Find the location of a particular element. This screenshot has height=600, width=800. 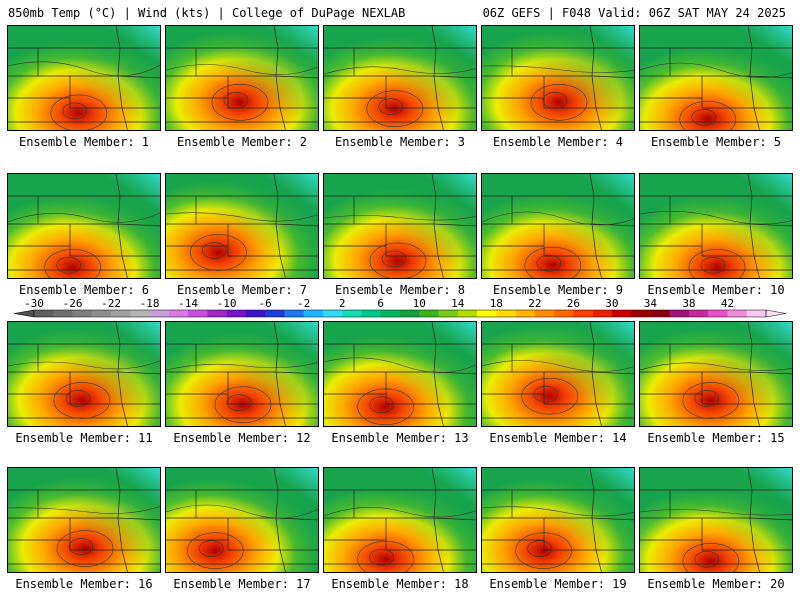

ensemble-member-label: Ensemble Member: 20 is located at coordinates (716, 584).